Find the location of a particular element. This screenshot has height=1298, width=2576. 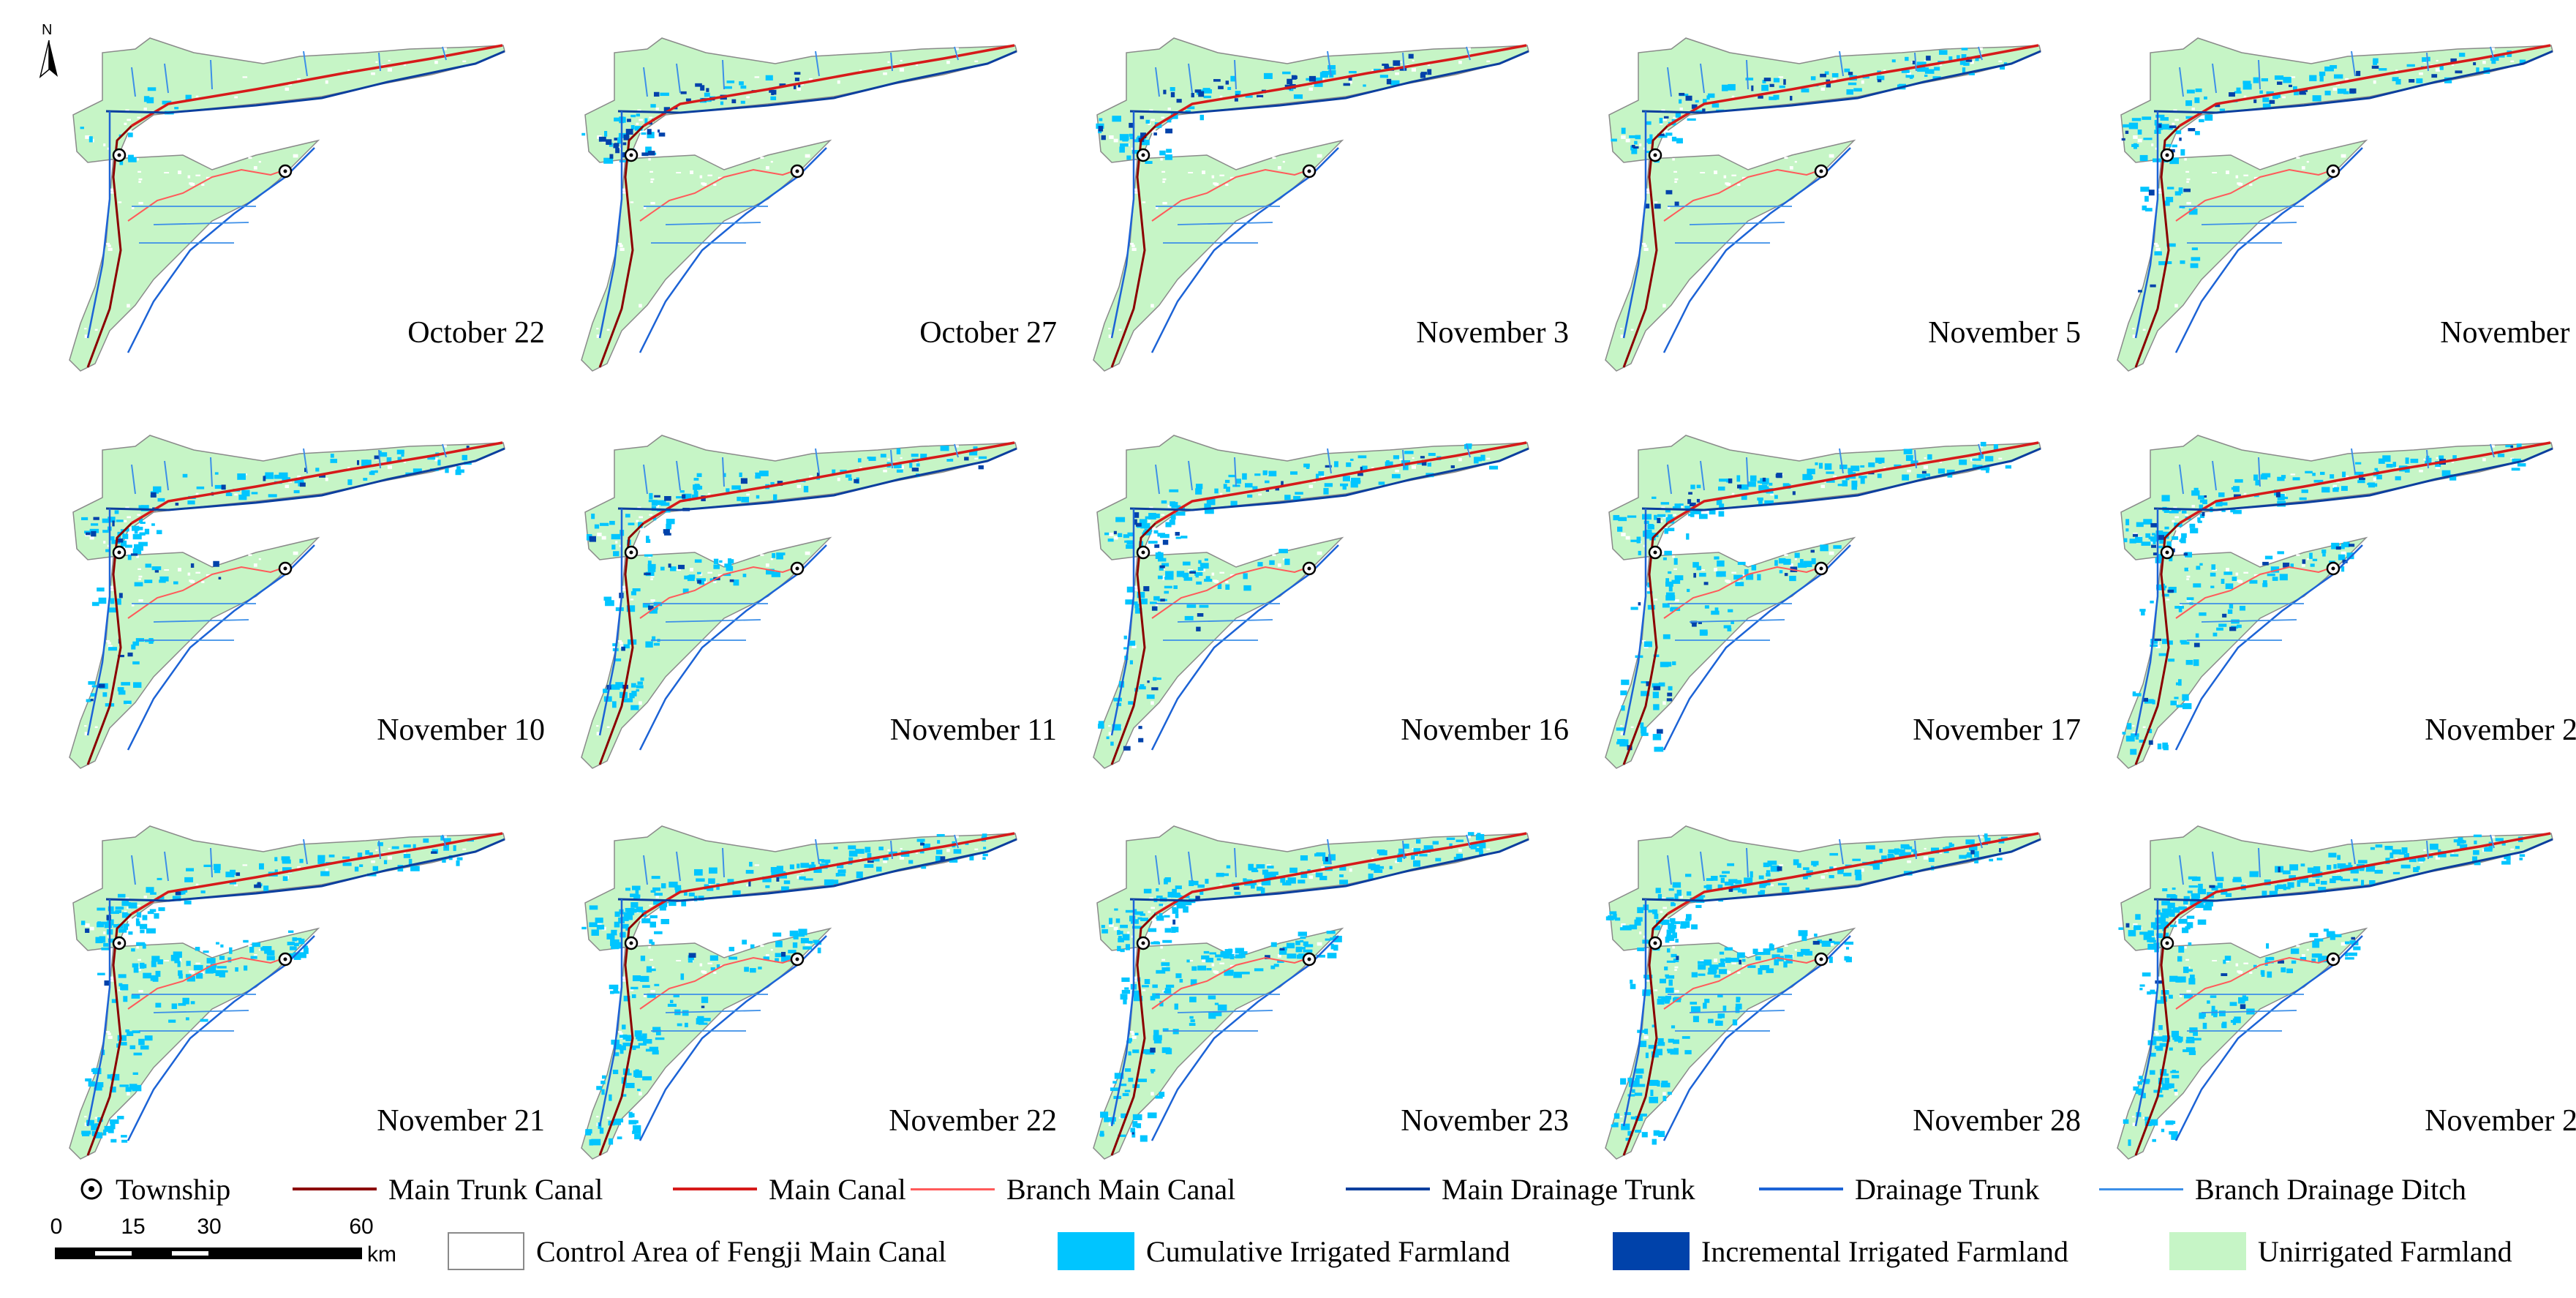

main-drainage-trunk-line-icon is located at coordinates (1388, 1189).